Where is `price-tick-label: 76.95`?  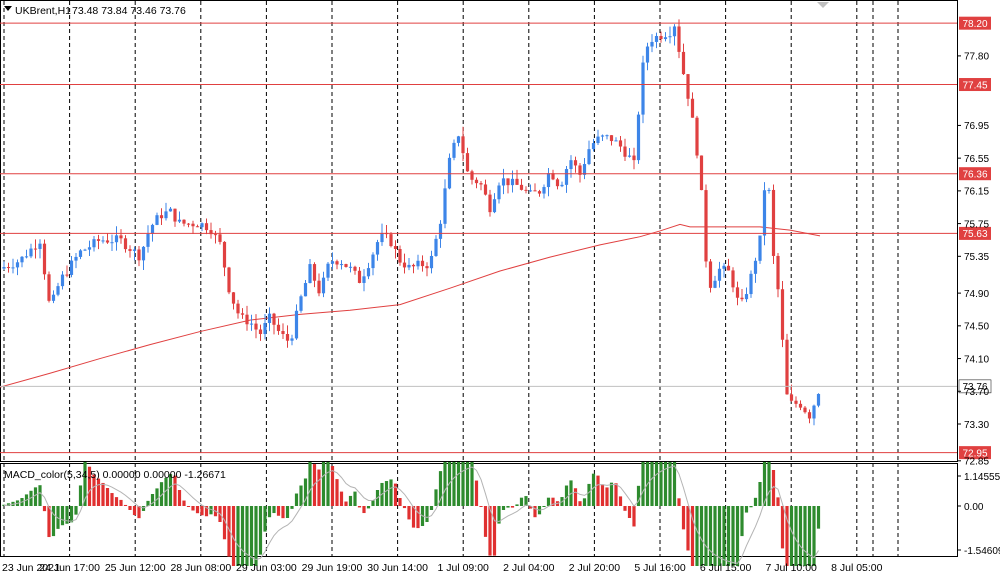 price-tick-label: 76.95 is located at coordinates (976, 126).